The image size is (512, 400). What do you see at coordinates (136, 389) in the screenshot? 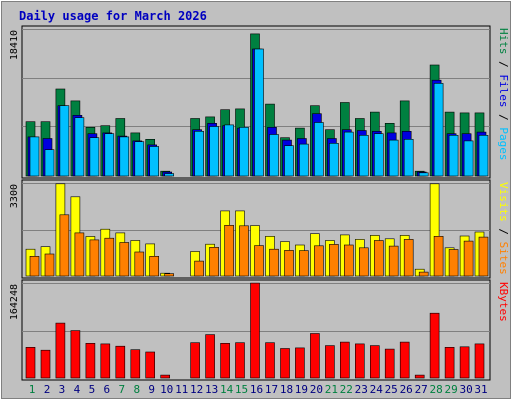
I see `x-tick-label-day-8: 8` at bounding box center [136, 389].